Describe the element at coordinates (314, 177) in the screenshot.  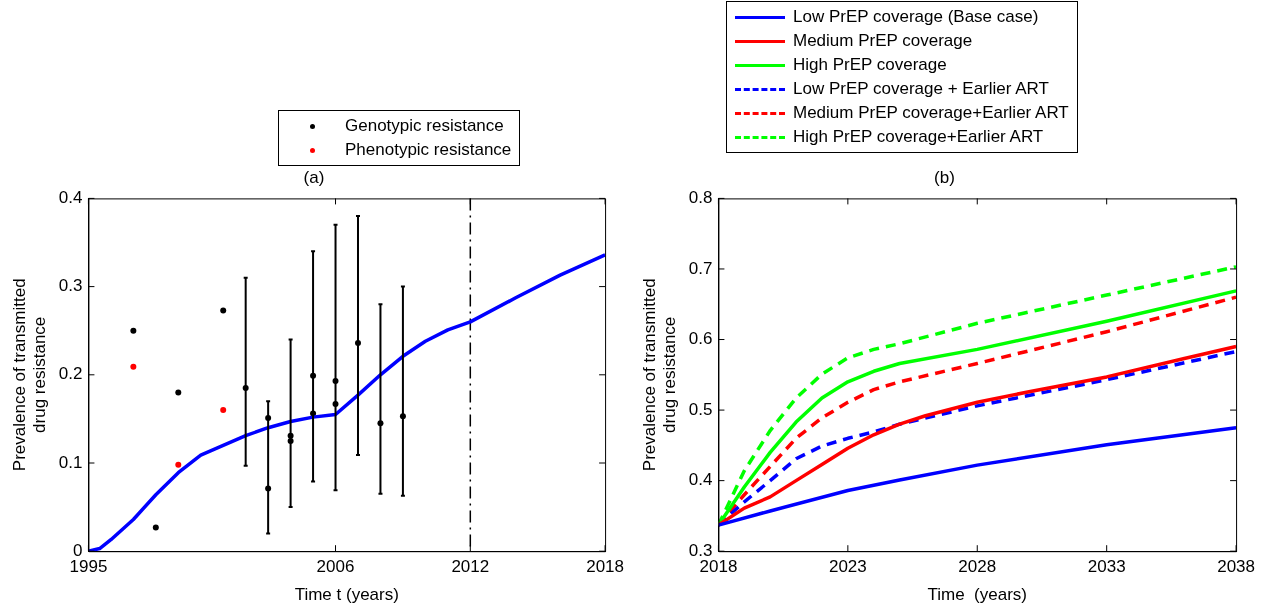
I see `chart-title: (a)` at that location.